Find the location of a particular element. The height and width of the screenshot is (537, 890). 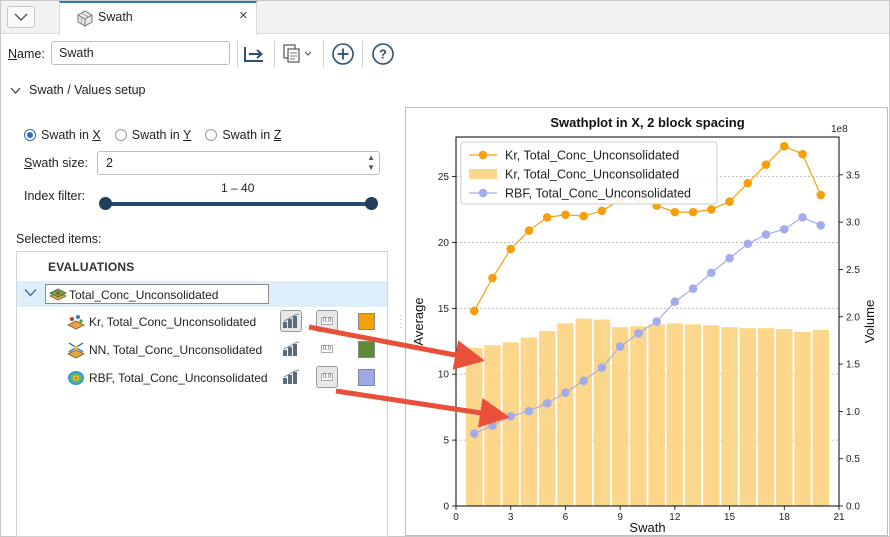

y2-tick-label: 0.5 is located at coordinates (853, 459).